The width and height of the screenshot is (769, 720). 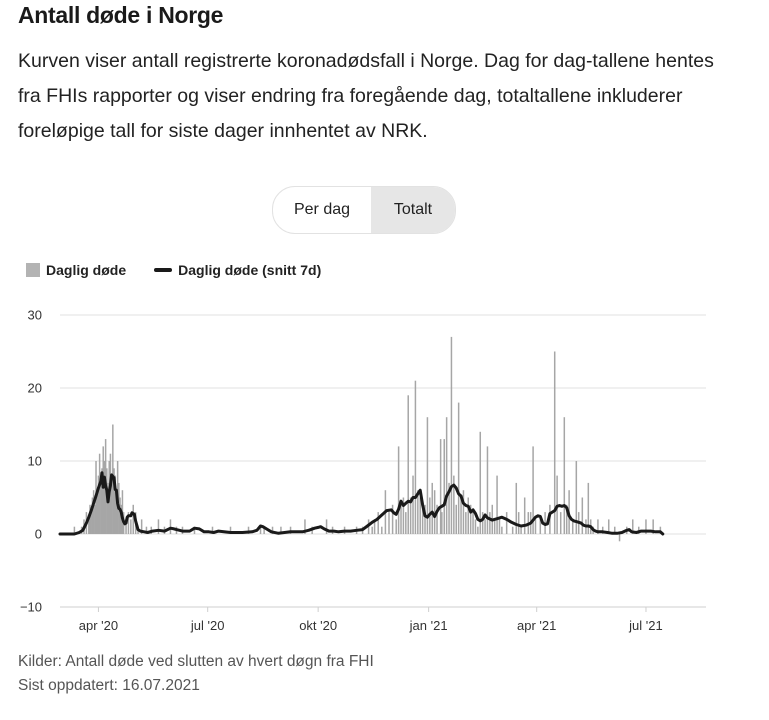 I want to click on legend-line-label: Daglig døde (snitt 7d), so click(x=250, y=270).